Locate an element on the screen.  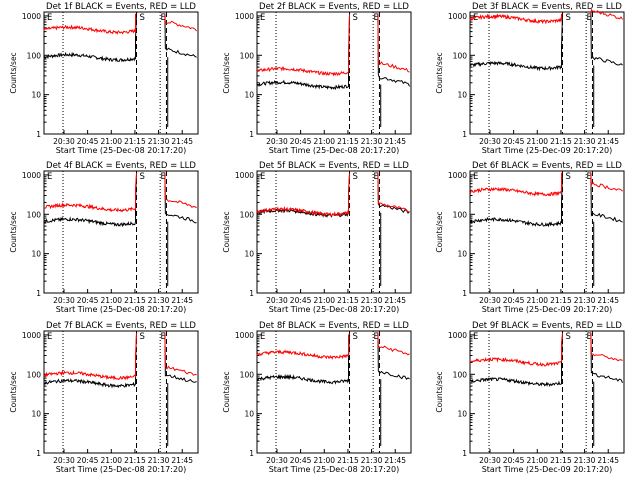
panel-title: Det 8f BLACK = Events, RED = LLD is located at coordinates (334, 326).